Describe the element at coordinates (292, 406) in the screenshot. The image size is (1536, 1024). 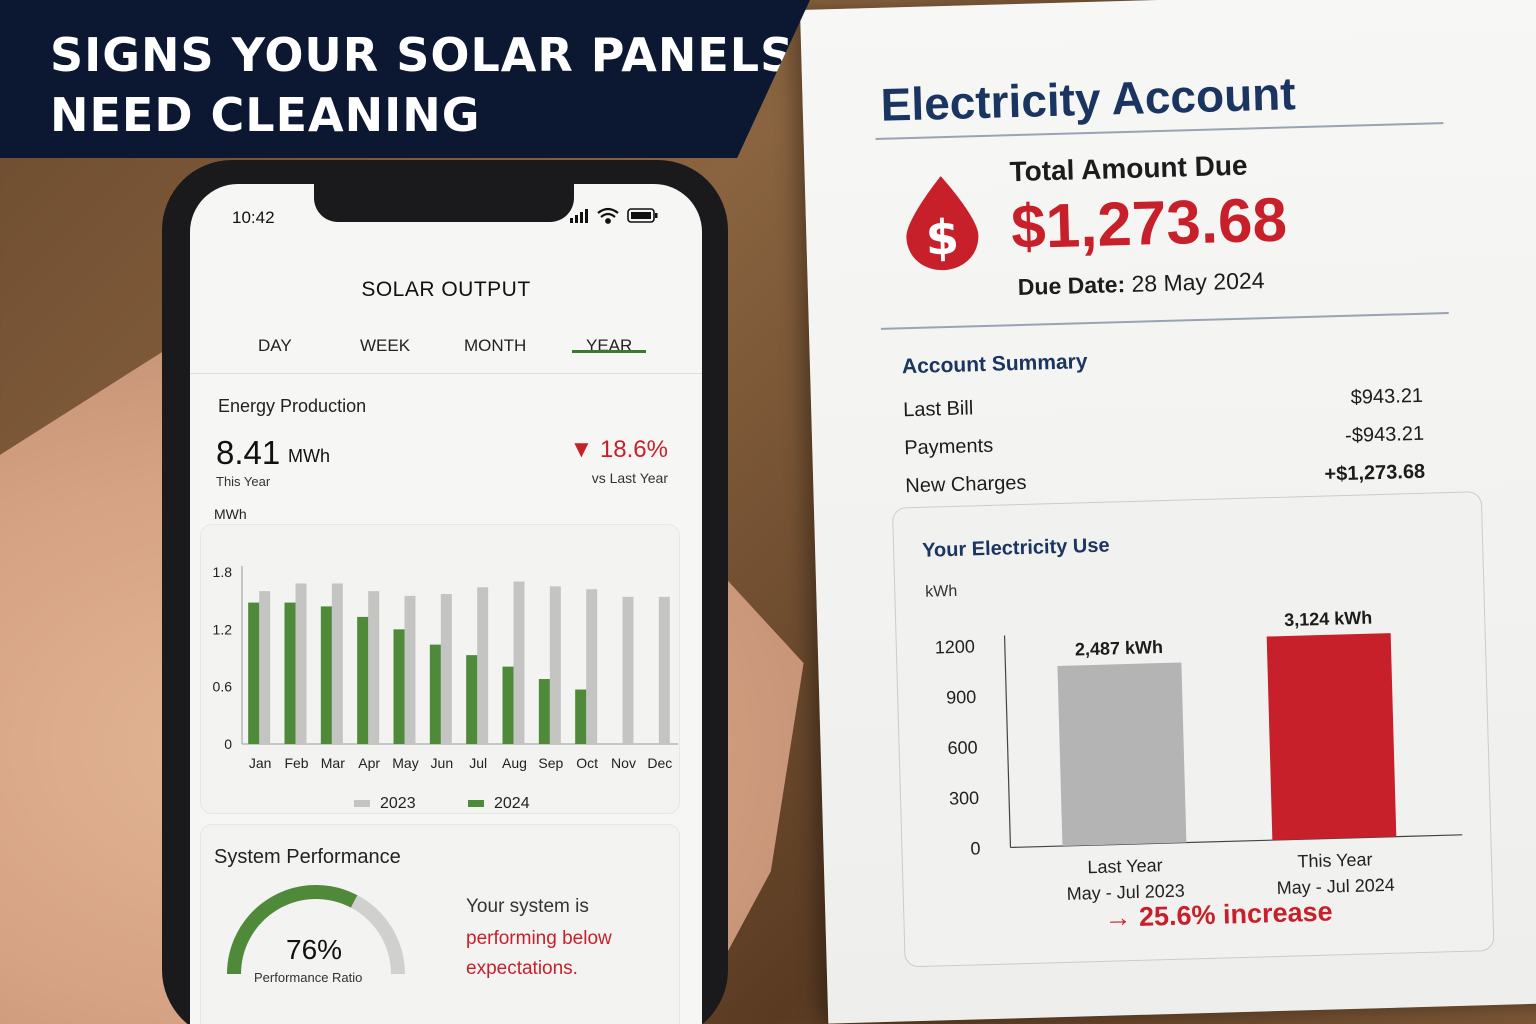
I see `energy-production-label: Energy Production` at that location.